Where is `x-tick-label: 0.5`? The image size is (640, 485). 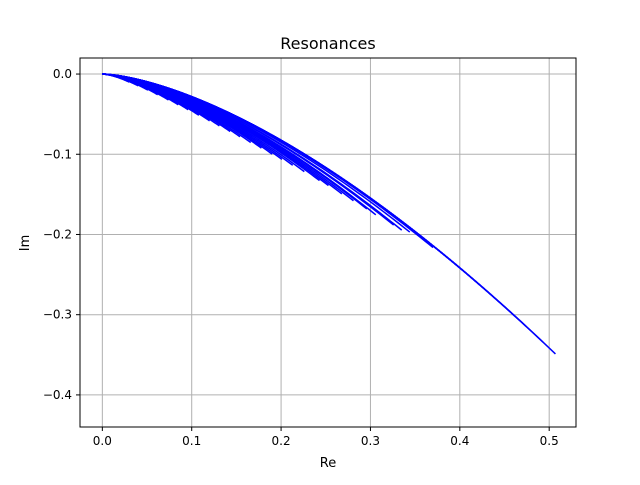
x-tick-label: 0.5 is located at coordinates (549, 441).